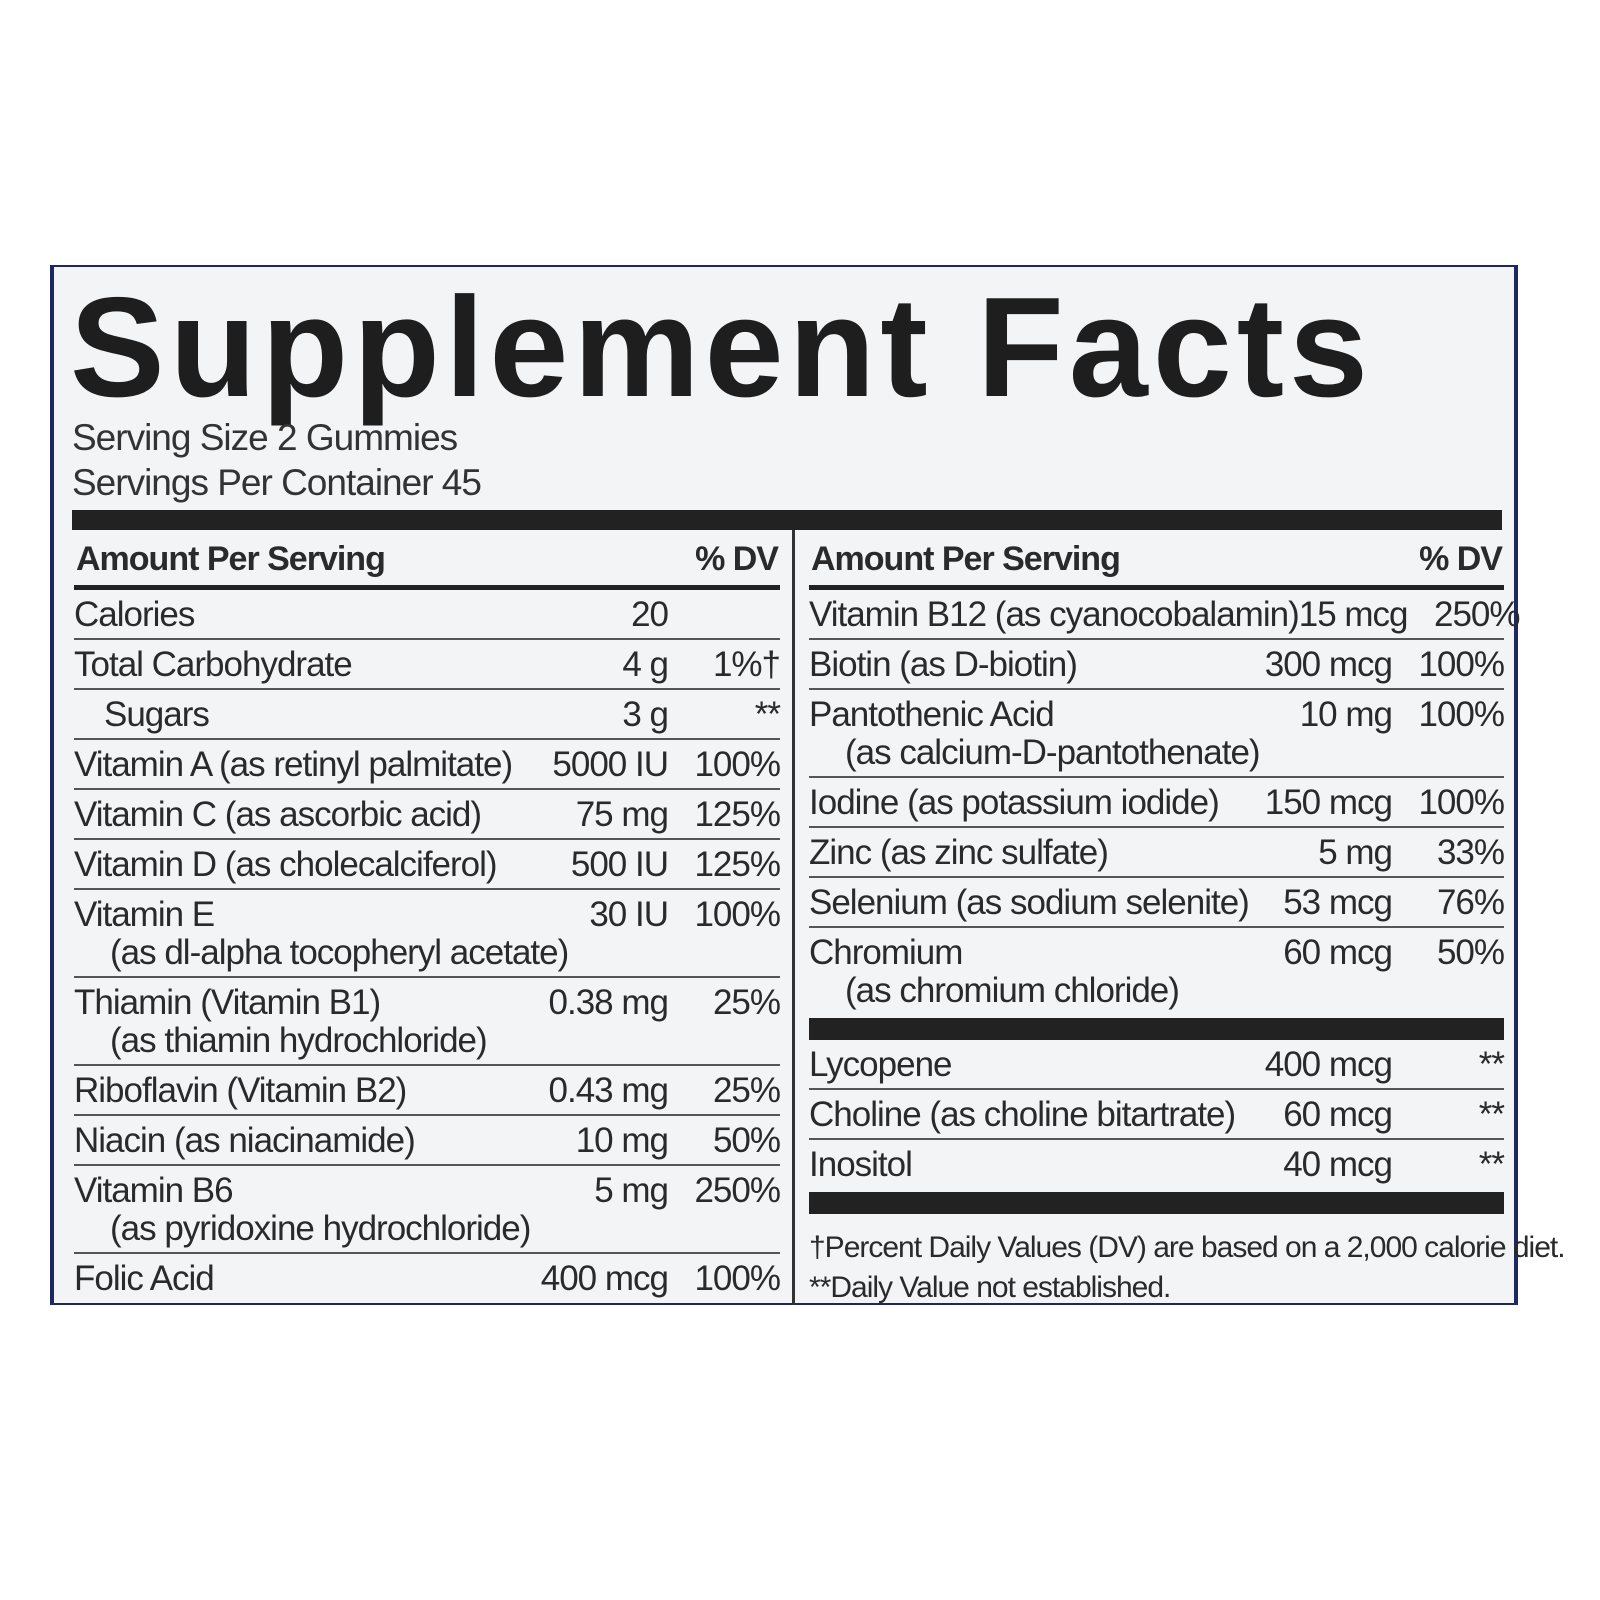 This screenshot has width=1600, height=1600. Describe the element at coordinates (213, 664) in the screenshot. I see `nutrient-label: Total Carbohydrate` at that location.